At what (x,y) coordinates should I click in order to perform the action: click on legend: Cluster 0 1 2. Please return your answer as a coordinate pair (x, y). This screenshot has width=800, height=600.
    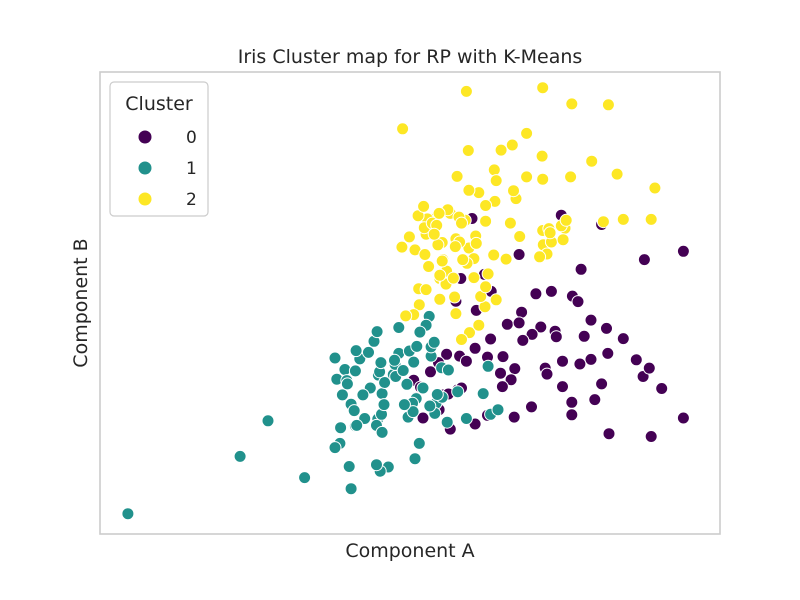
    Looking at the image, I should click on (159, 149).